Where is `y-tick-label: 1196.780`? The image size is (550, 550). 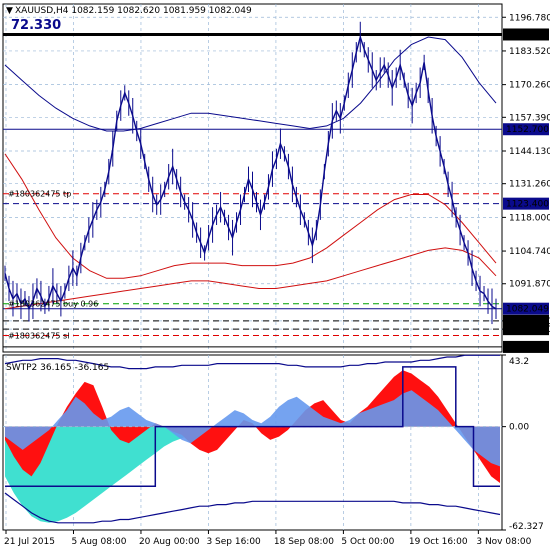
y-tick-label: 1196.780 is located at coordinates (529, 18).